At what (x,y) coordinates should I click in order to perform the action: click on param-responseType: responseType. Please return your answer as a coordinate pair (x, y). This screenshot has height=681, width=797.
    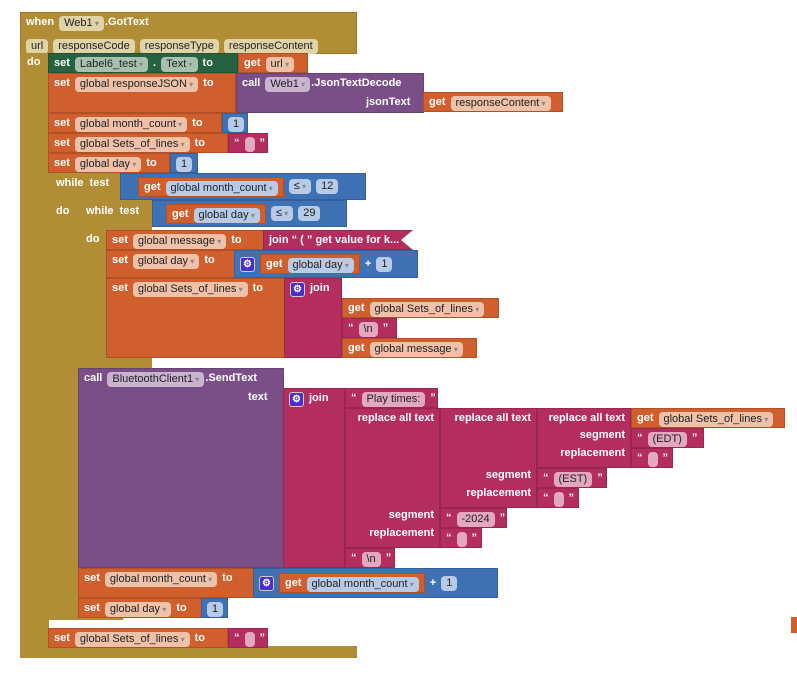
    Looking at the image, I should click on (179, 46).